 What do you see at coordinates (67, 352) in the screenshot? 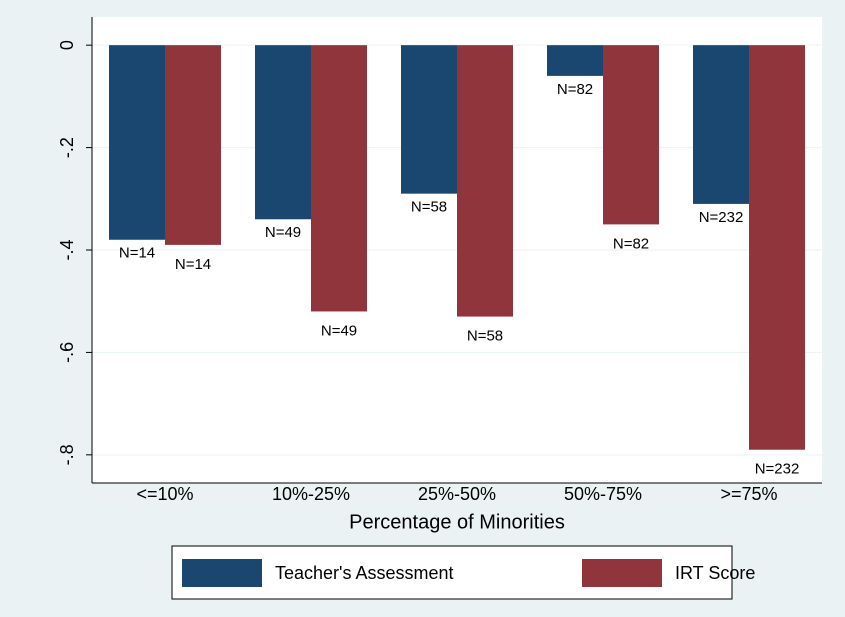
I see `y-tick-label: -.6` at bounding box center [67, 352].